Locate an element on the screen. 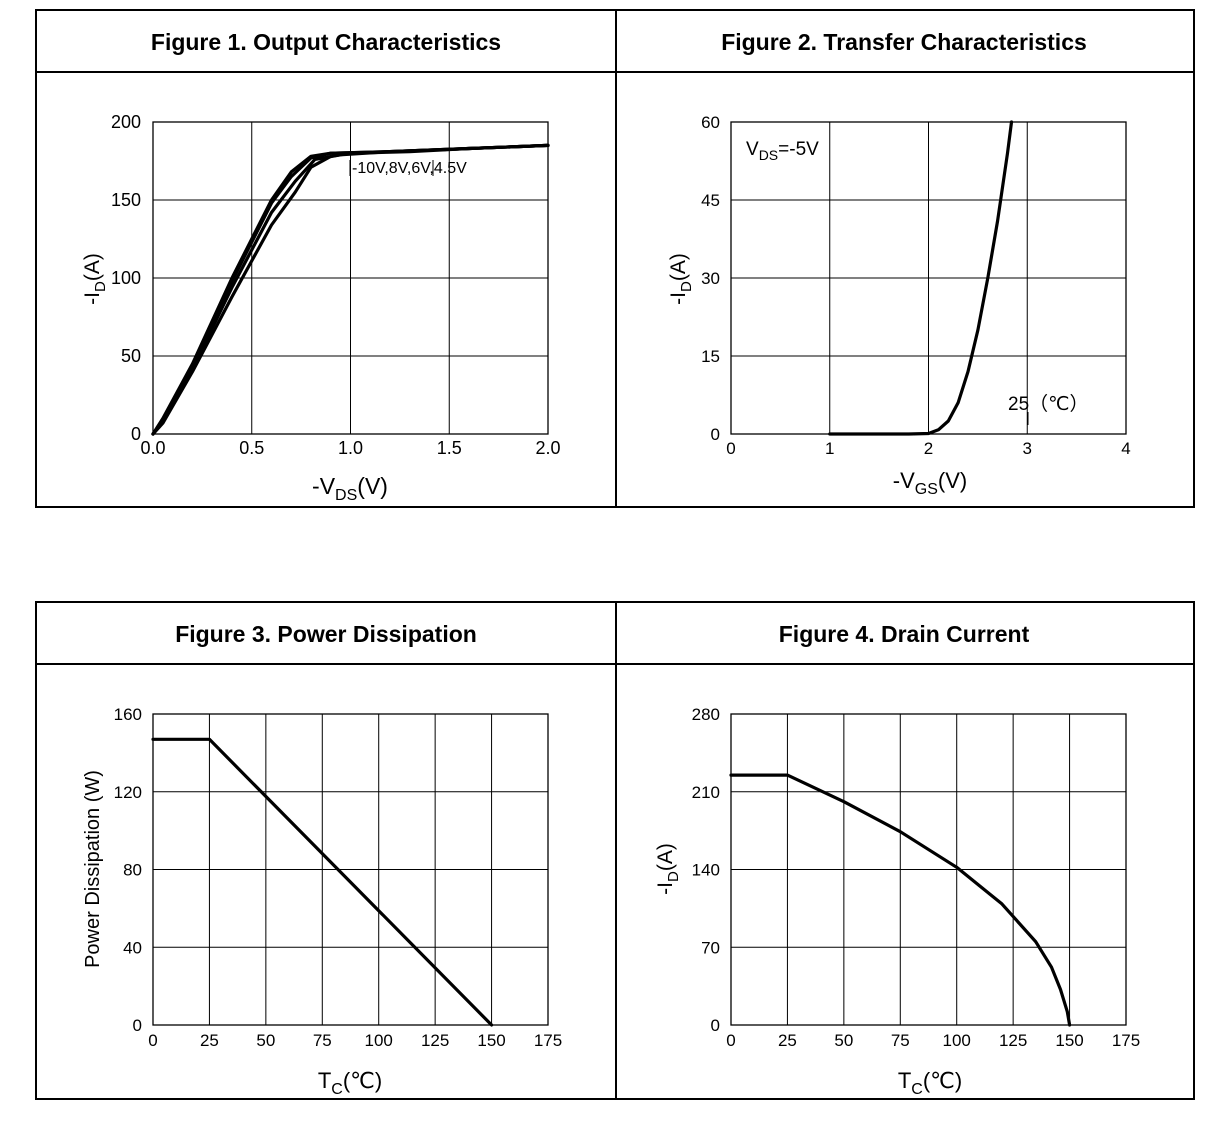 The image size is (1214, 1124). figure4-x-tick-label: 100 is located at coordinates (957, 1040).